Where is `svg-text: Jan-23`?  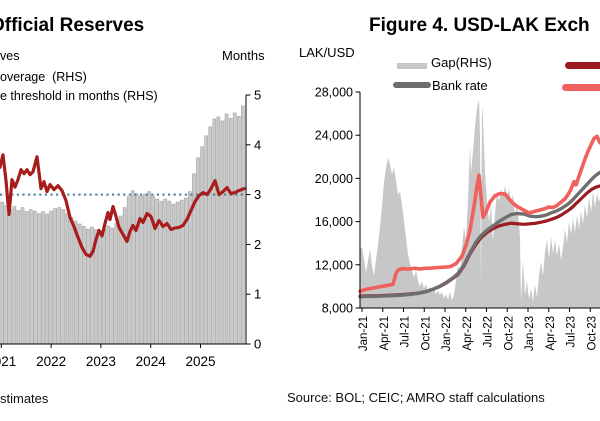 svg-text: Jan-23 is located at coordinates (530, 333).